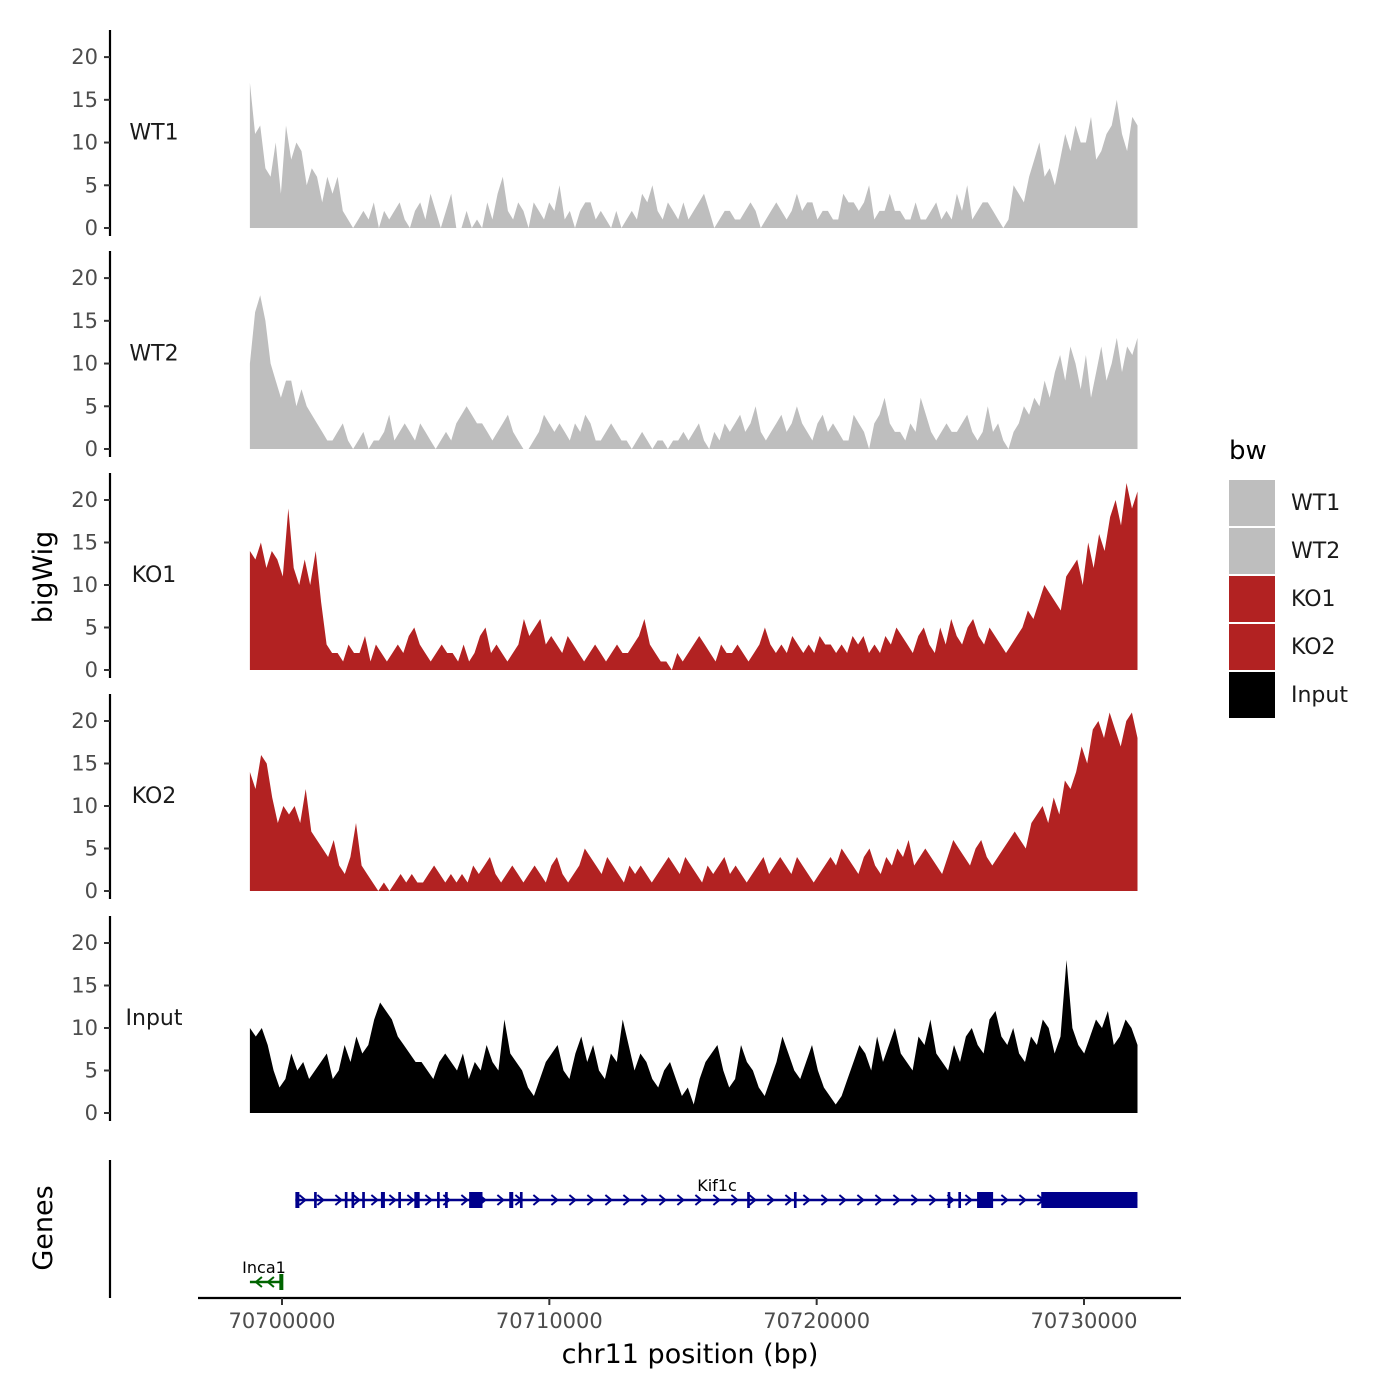 The width and height of the screenshot is (1400, 1400). What do you see at coordinates (43, 577) in the screenshot?
I see `y-axis-title: bigWig` at bounding box center [43, 577].